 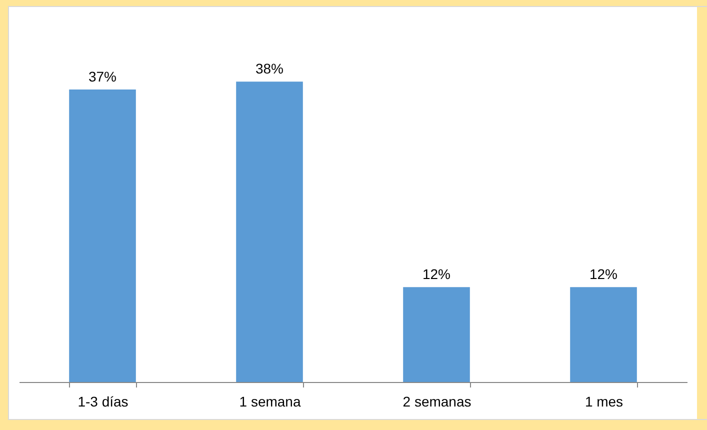 I want to click on x-tick-label: 1 semana, so click(x=270, y=402).